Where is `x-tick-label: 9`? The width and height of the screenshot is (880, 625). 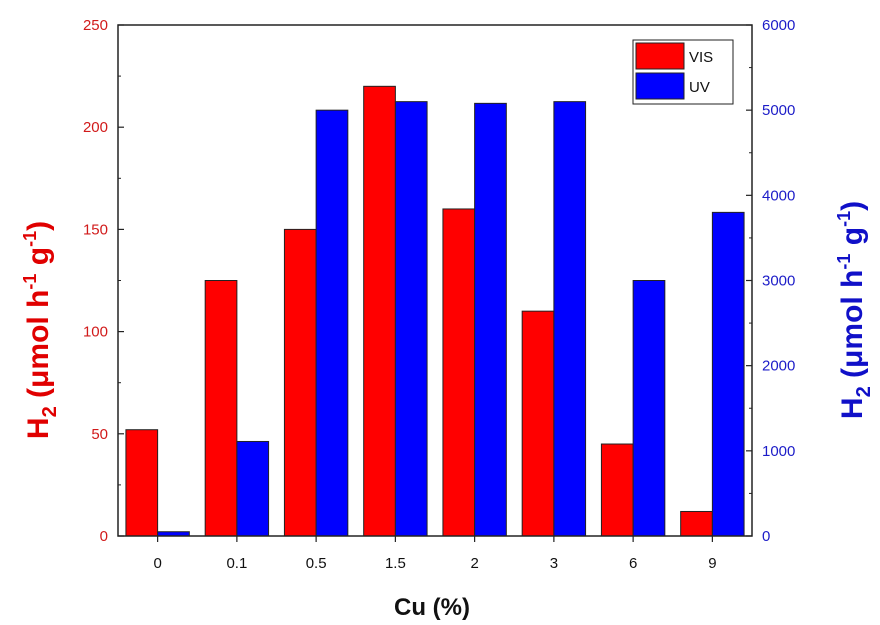 x-tick-label: 9 is located at coordinates (712, 563).